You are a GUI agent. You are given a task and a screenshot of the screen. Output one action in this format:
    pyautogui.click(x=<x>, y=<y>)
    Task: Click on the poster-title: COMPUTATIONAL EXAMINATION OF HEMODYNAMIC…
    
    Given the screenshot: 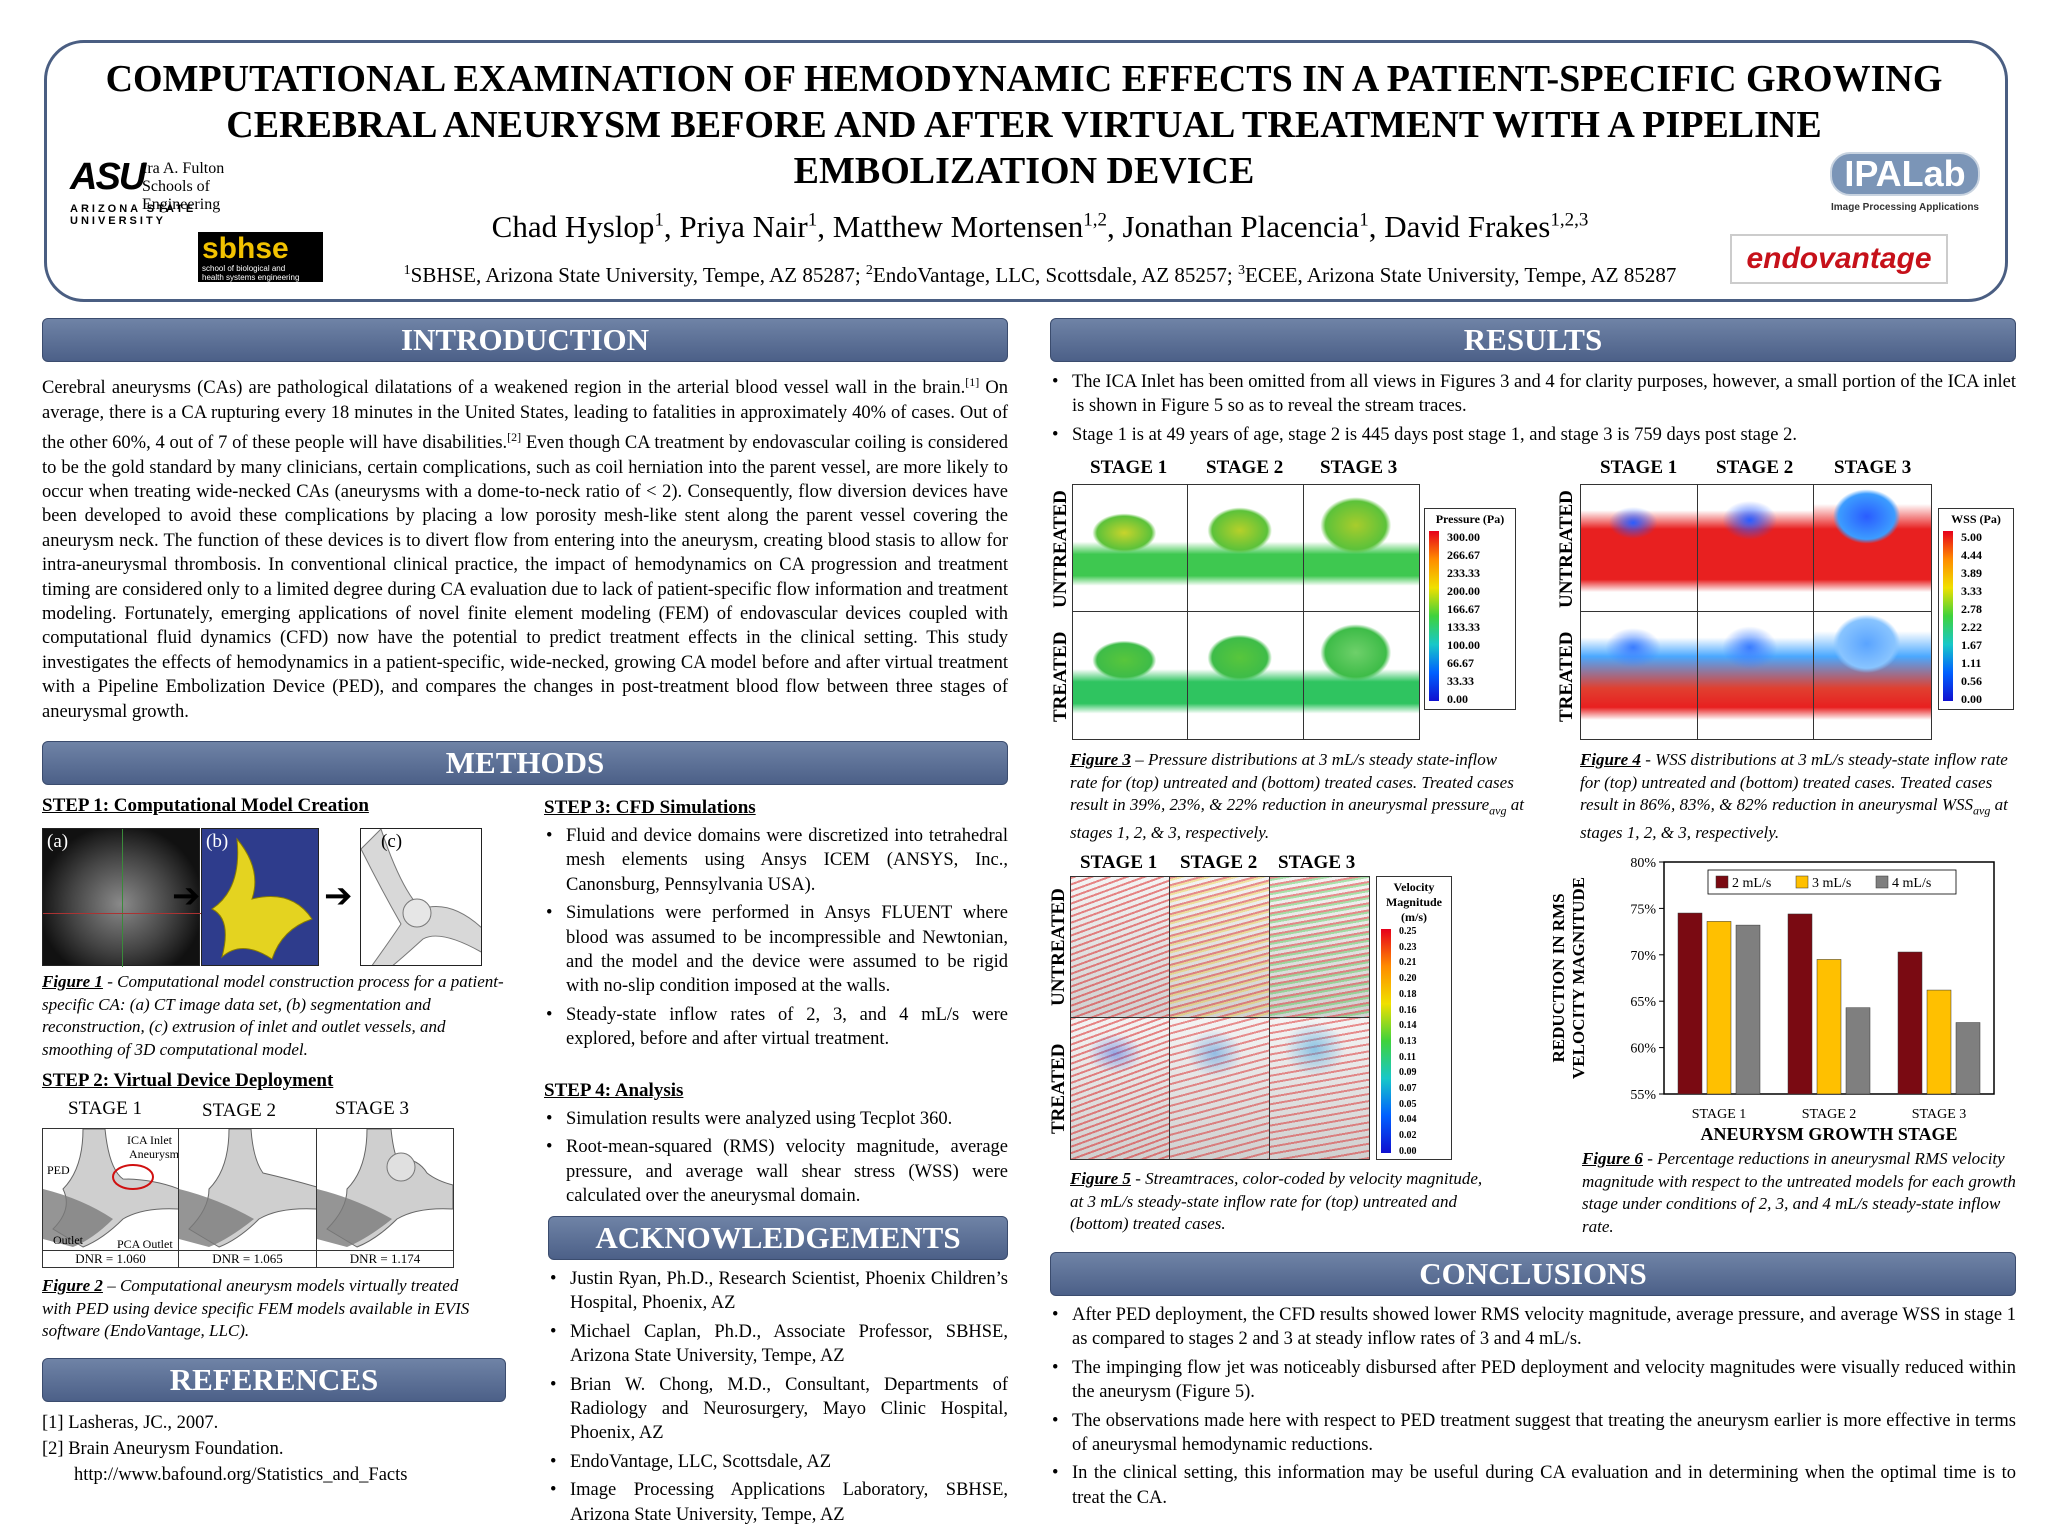 What is the action you would take?
    pyautogui.click(x=1024, y=125)
    